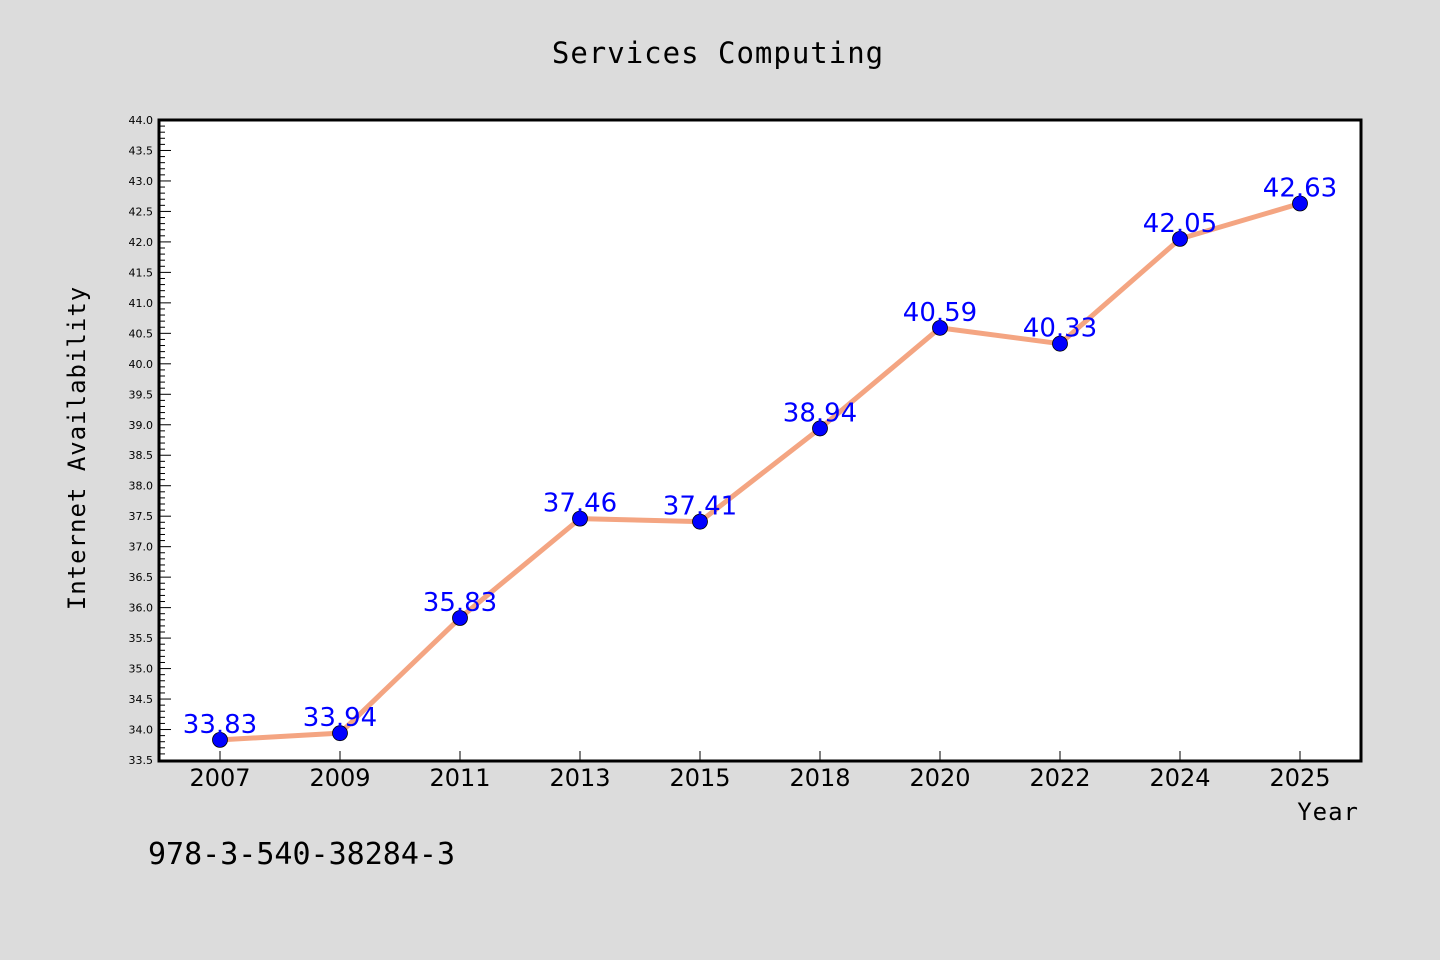 The height and width of the screenshot is (960, 1440). Describe the element at coordinates (220, 725) in the screenshot. I see `data-label: 33.83` at that location.